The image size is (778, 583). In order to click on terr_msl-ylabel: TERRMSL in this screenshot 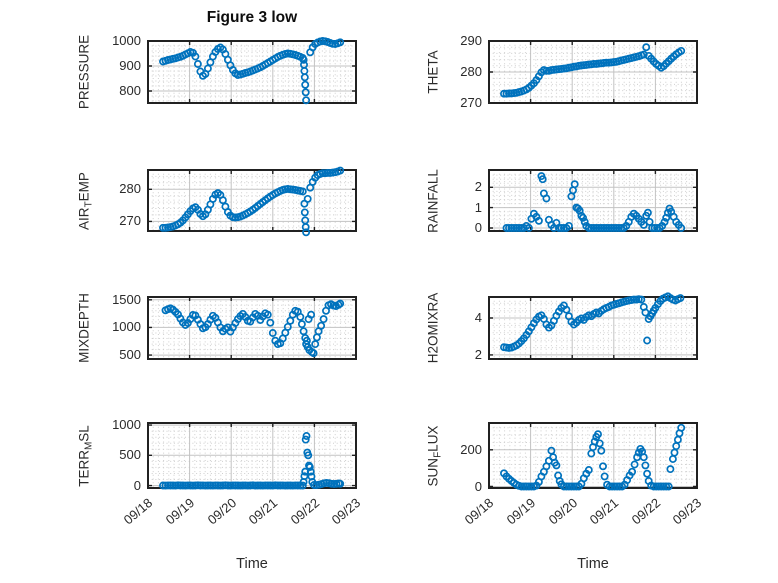, I will do `click(85, 456)`.